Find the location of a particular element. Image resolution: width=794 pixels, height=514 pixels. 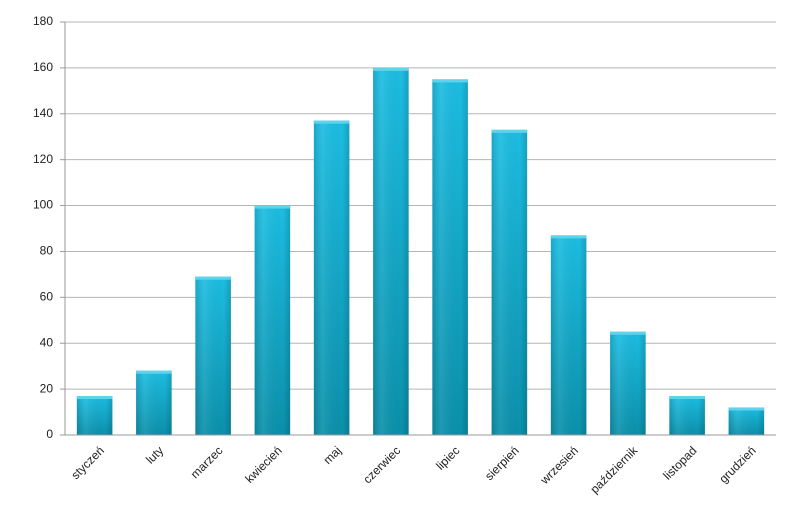

x-tick-label: grudzień is located at coordinates (737, 464).